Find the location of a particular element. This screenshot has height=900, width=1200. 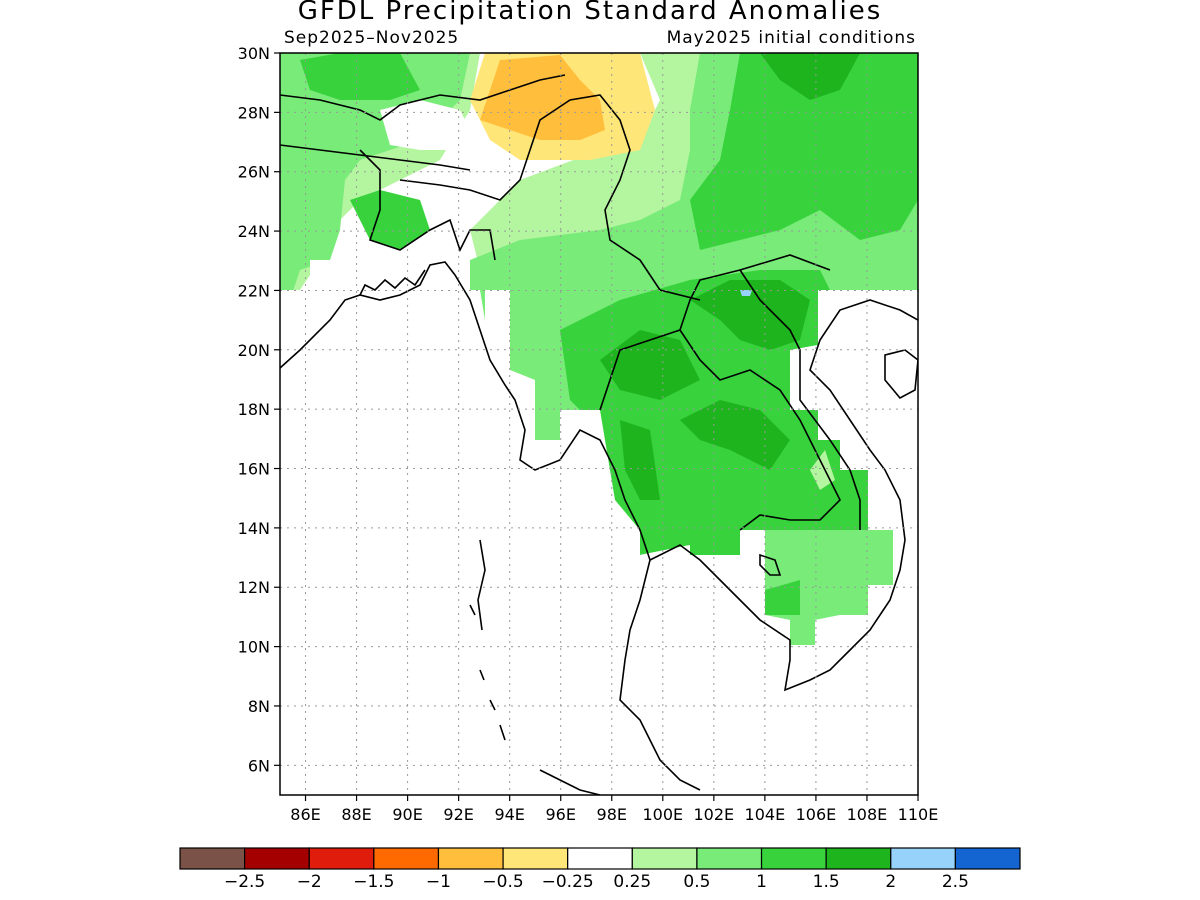

lat-tick-label: 28N is located at coordinates (254, 112).